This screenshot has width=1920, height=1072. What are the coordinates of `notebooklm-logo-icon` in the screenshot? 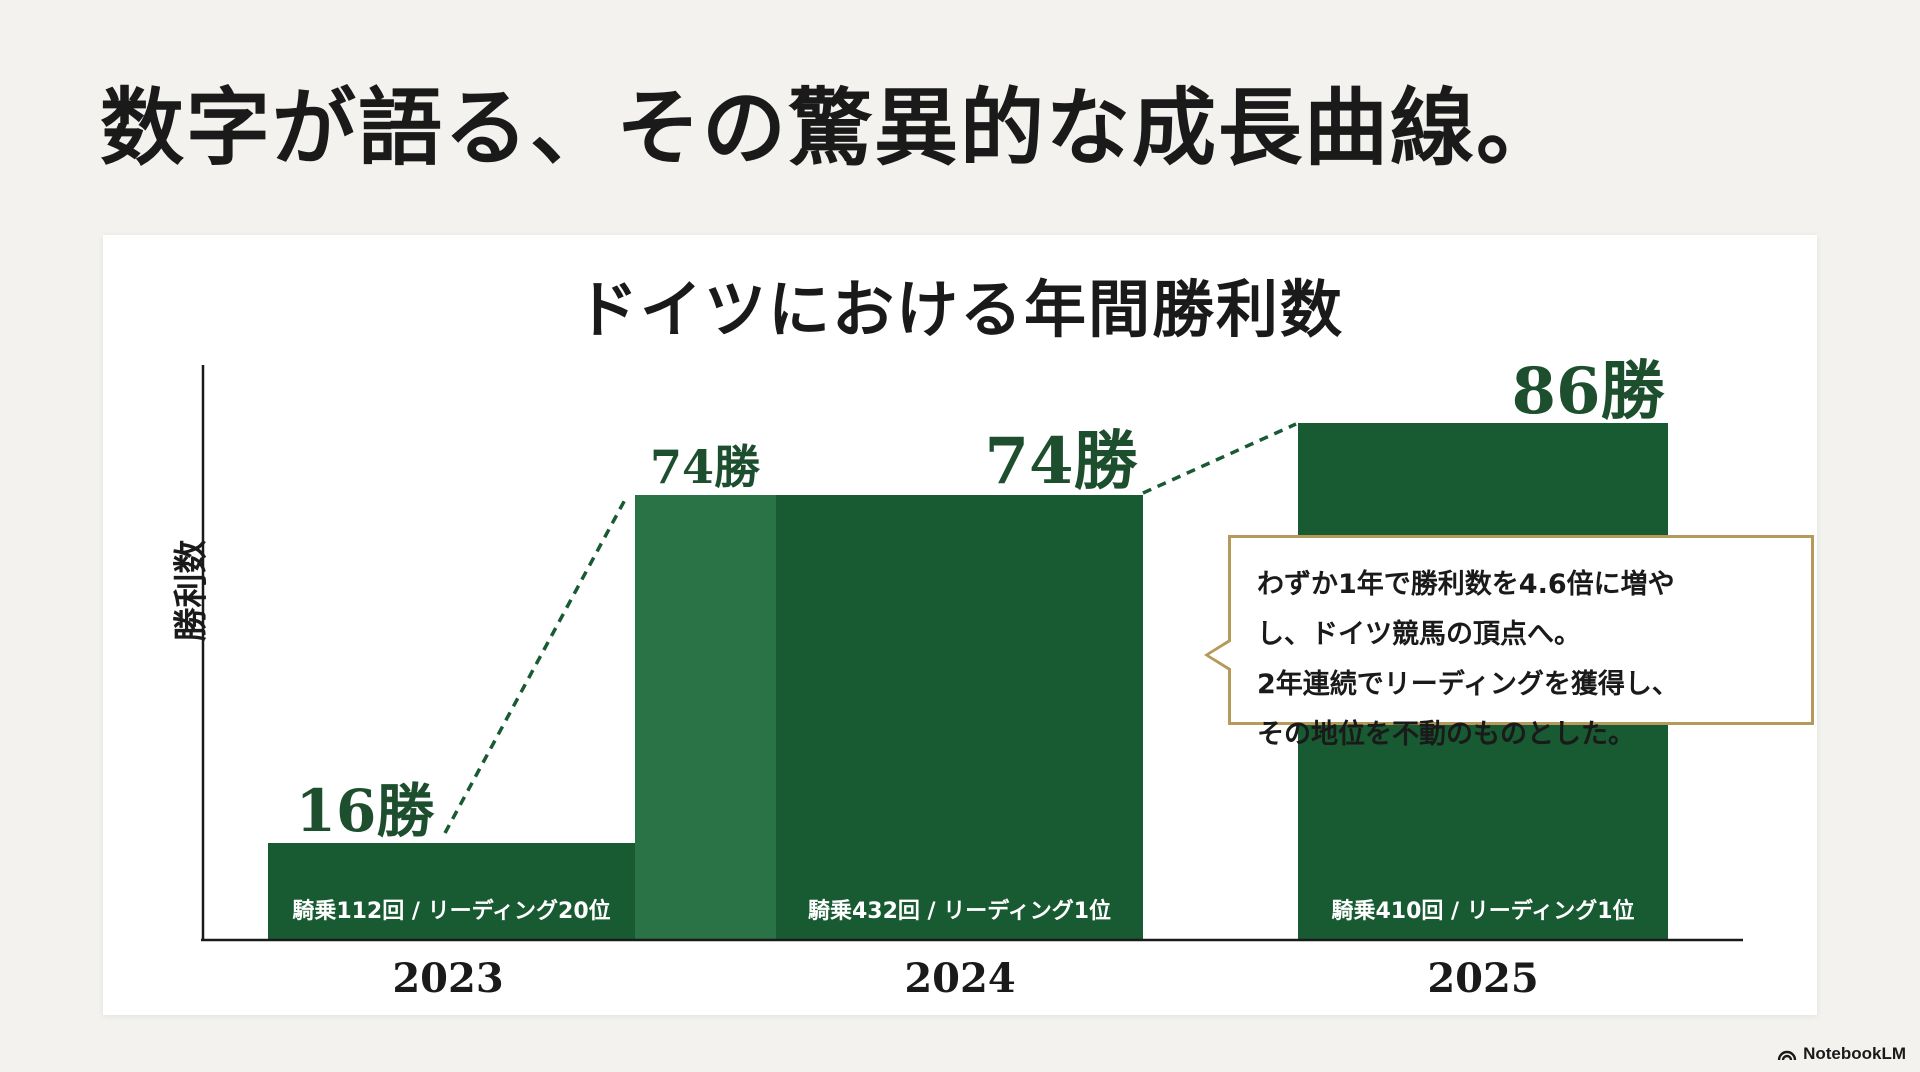 It's located at (1787, 1055).